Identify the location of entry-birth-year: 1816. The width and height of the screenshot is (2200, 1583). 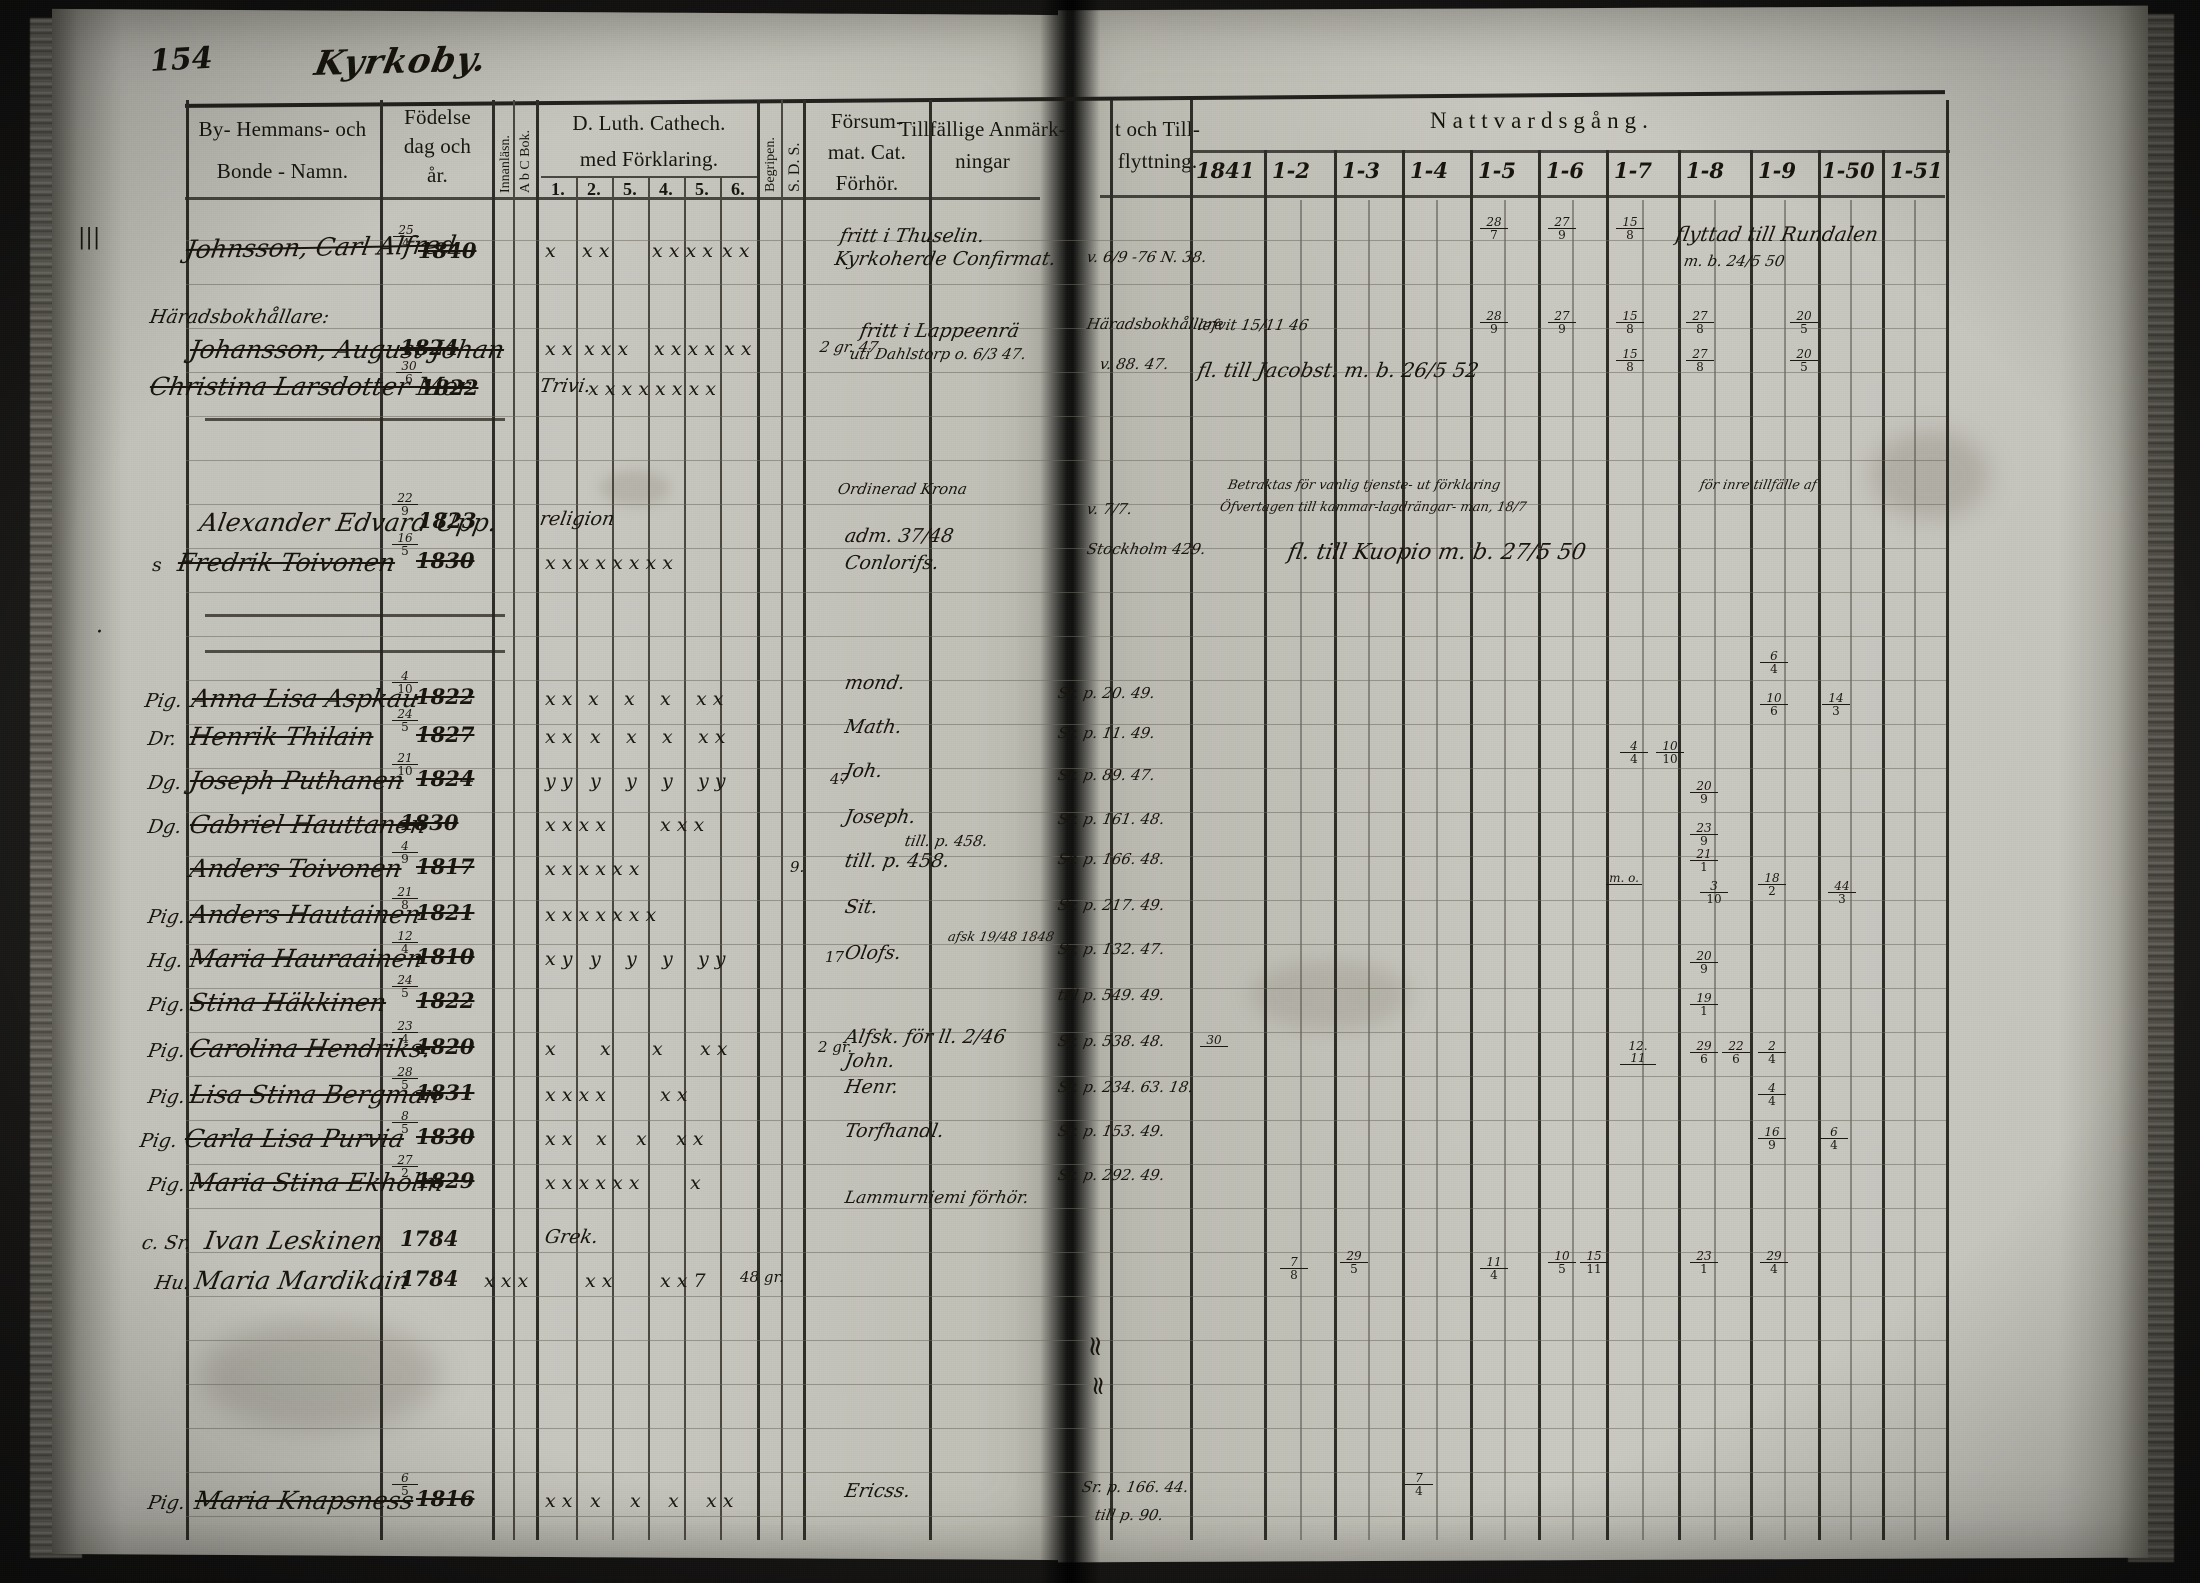
(445, 1498).